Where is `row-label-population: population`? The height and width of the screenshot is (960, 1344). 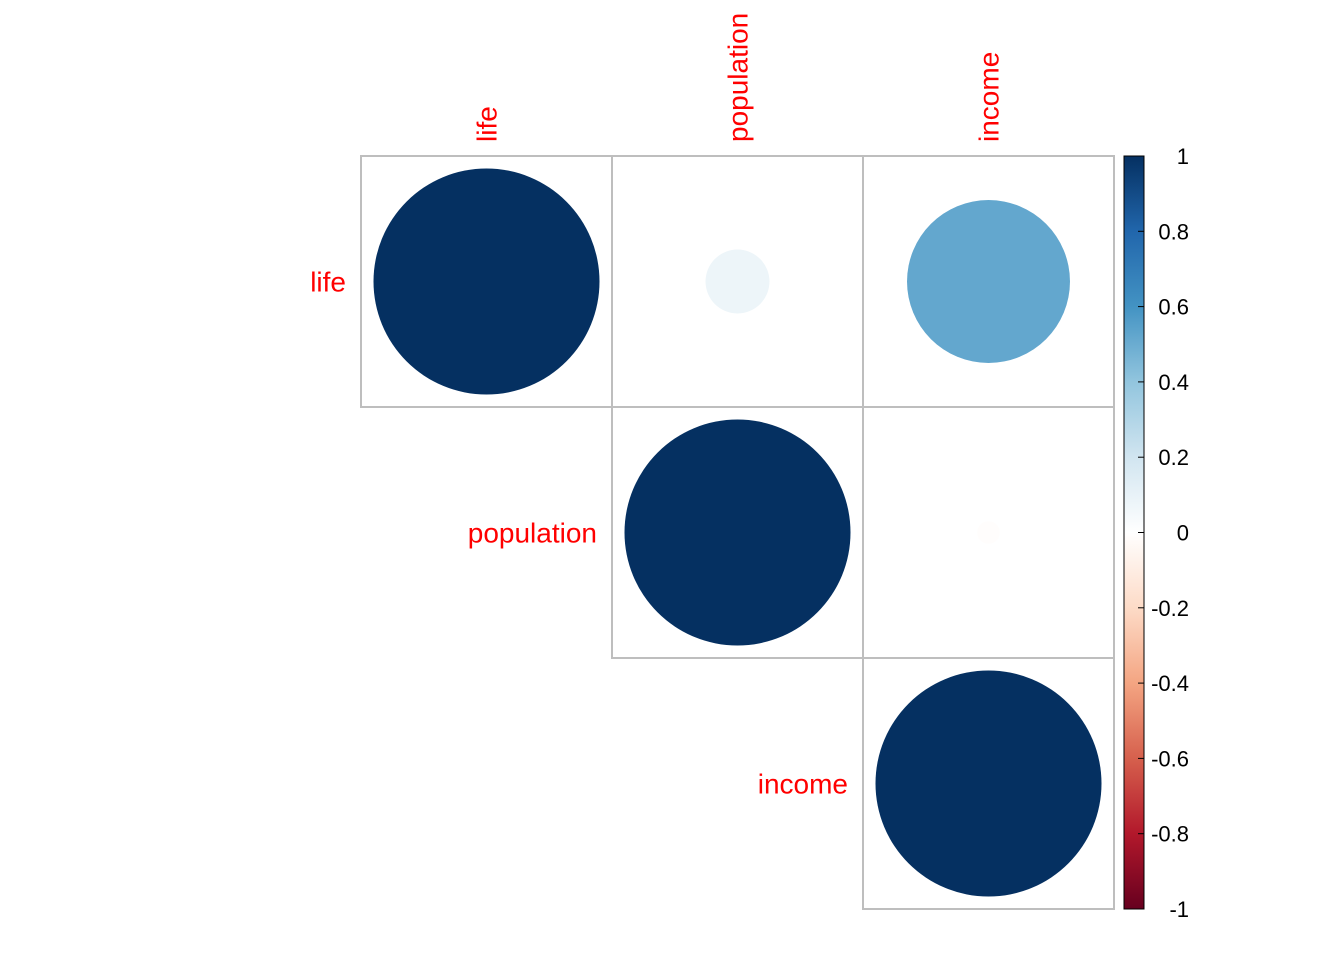
row-label-population: population is located at coordinates (532, 533).